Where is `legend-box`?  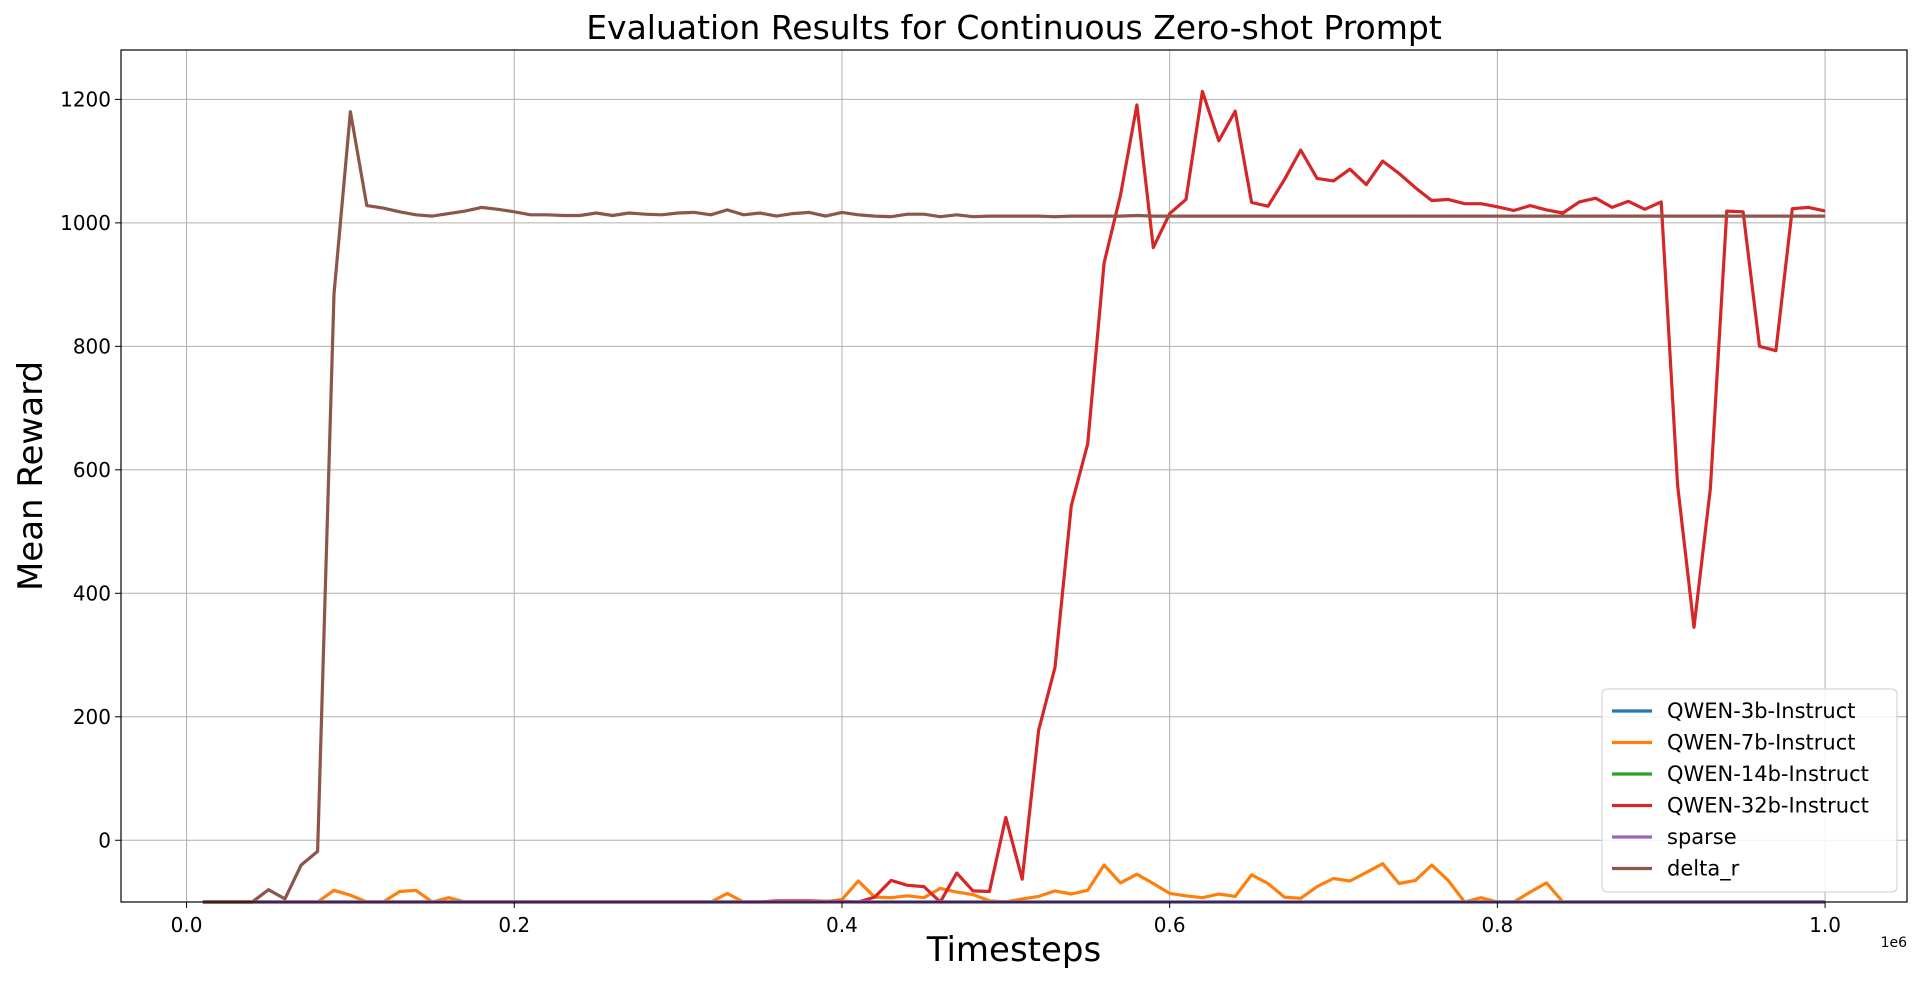 legend-box is located at coordinates (1749, 790).